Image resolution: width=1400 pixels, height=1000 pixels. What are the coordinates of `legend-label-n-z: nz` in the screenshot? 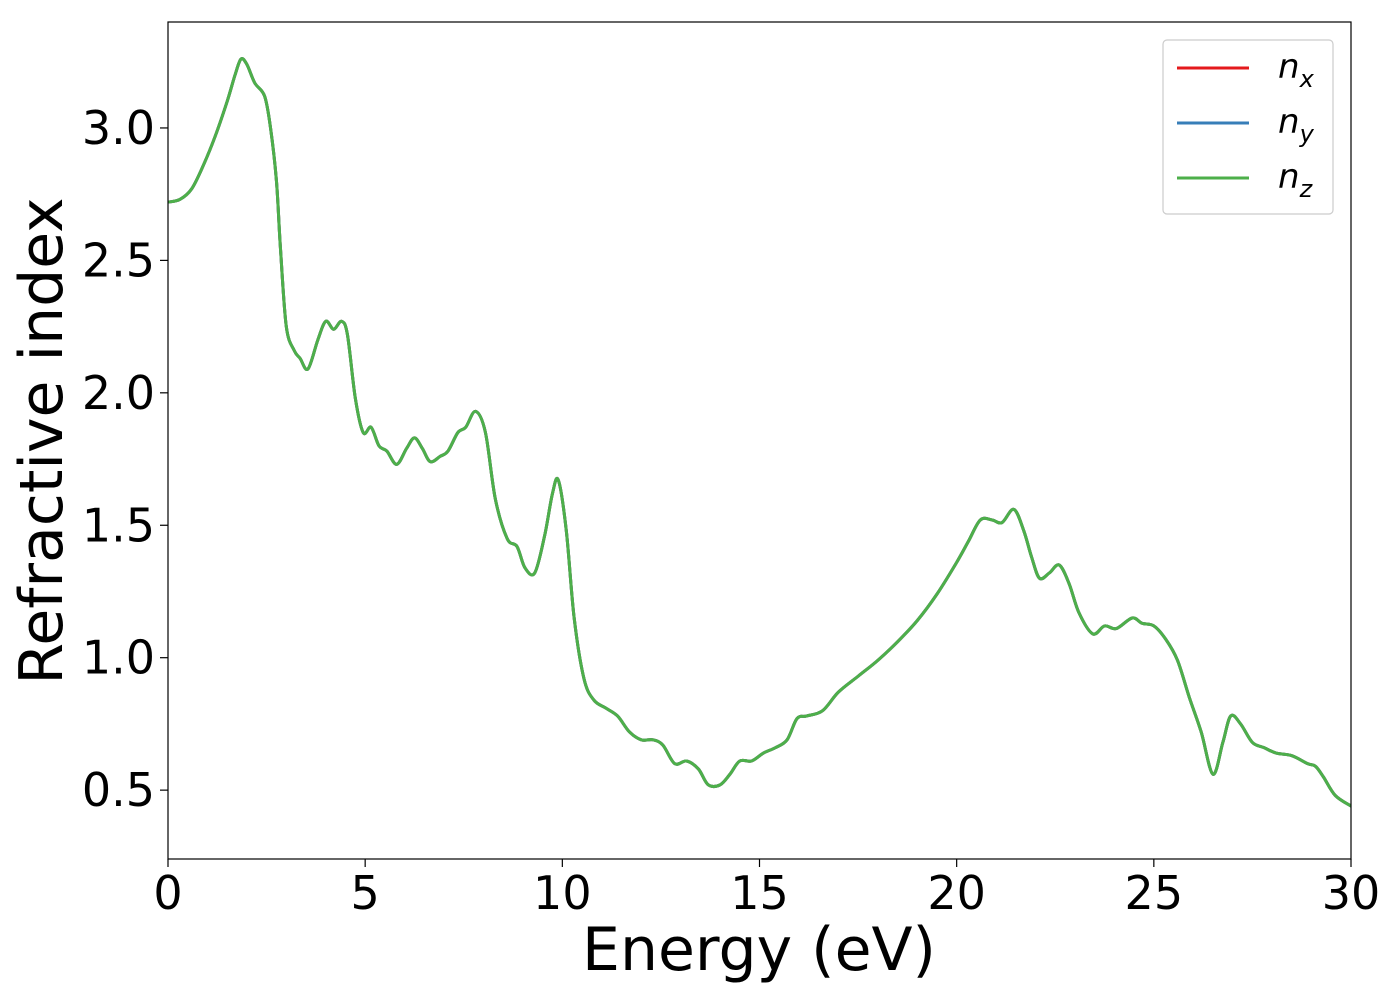 It's located at (1296, 180).